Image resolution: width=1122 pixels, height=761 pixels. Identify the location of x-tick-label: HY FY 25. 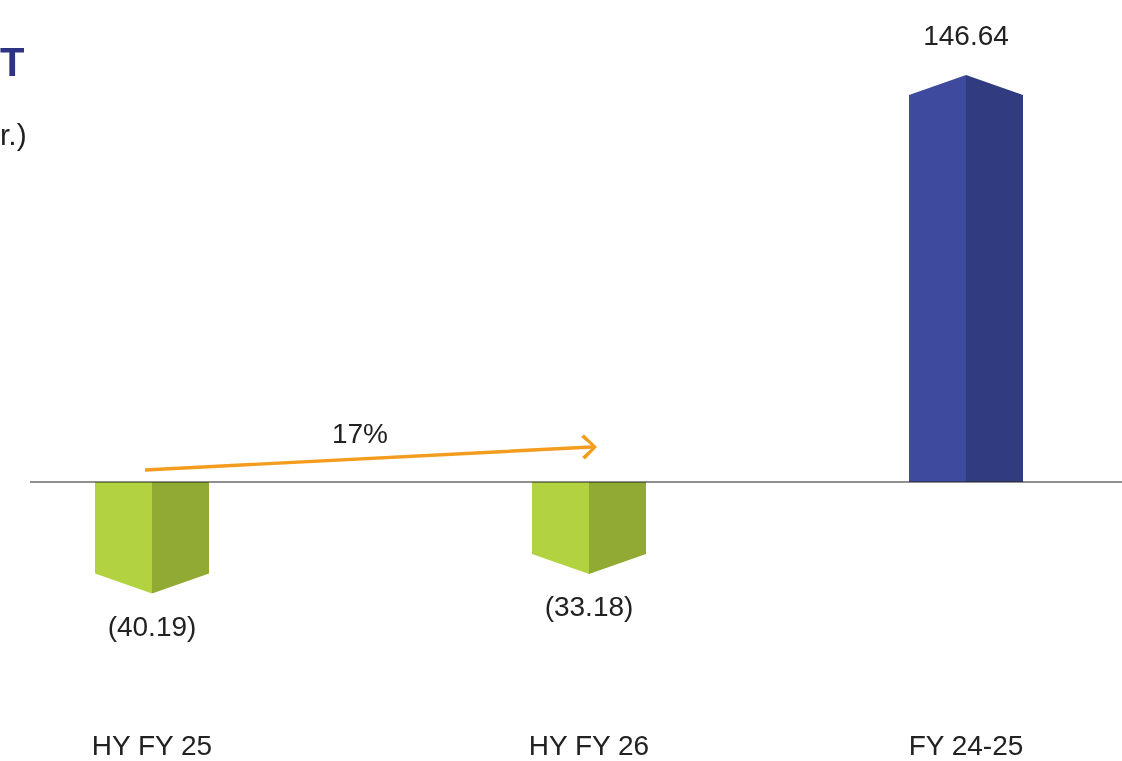
(152, 745).